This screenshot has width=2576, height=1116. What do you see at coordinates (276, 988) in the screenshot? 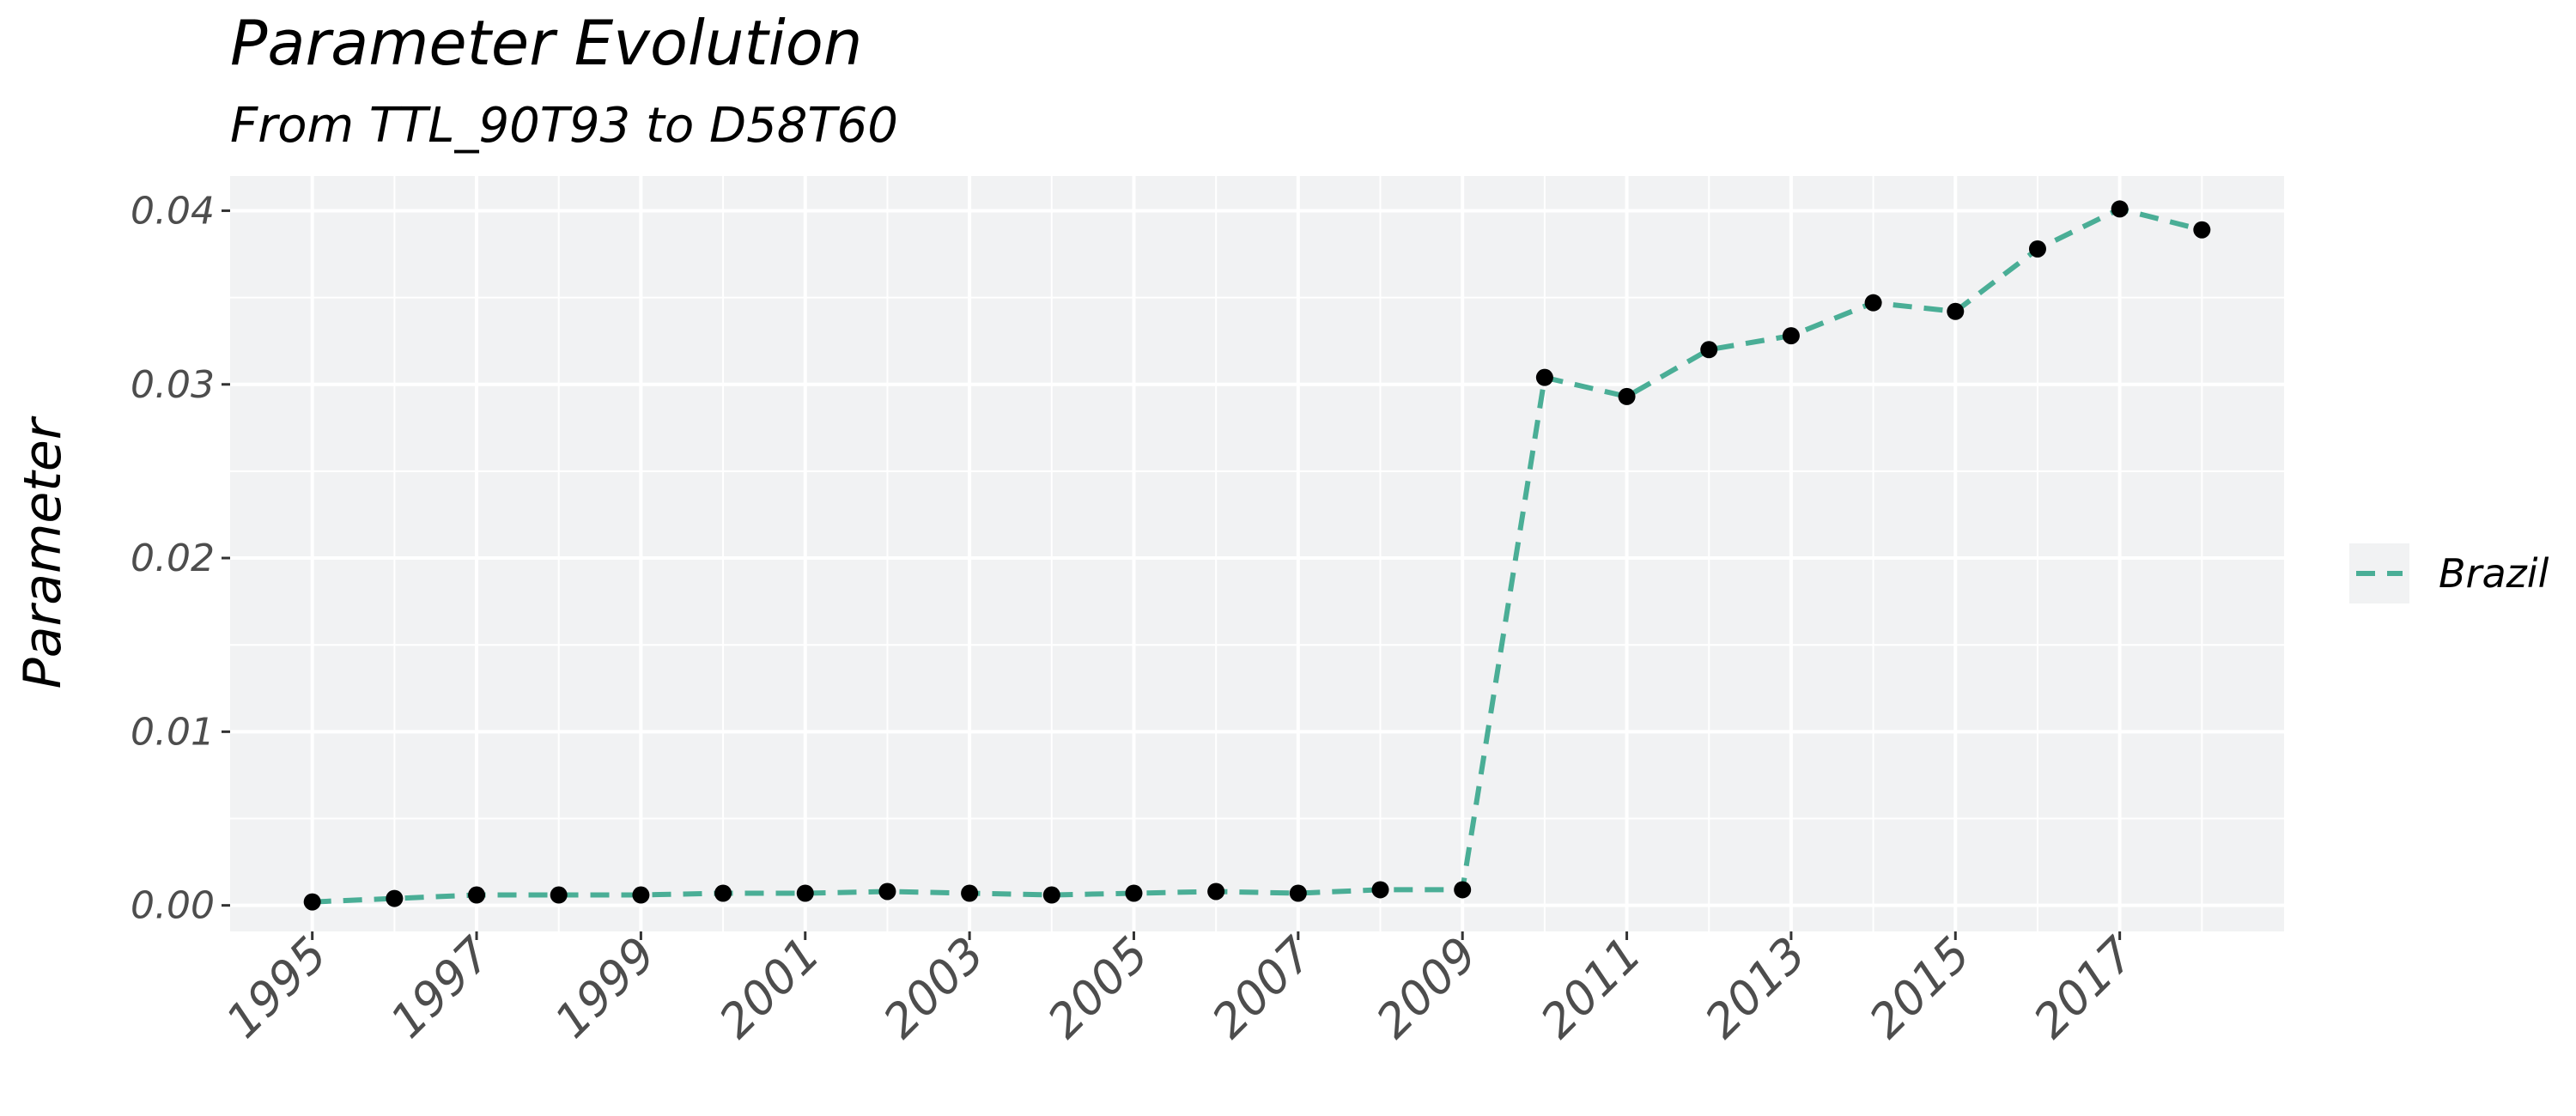
I see `x-tick-label: 1995` at bounding box center [276, 988].